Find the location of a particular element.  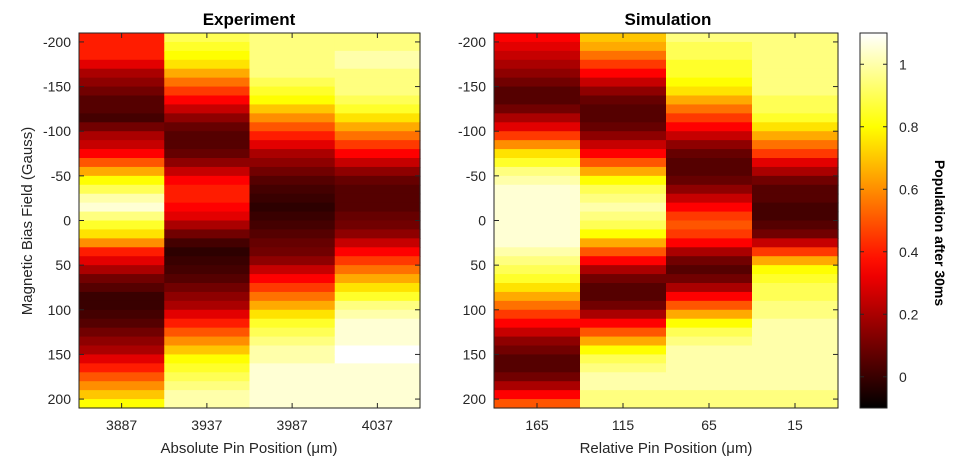

y-tick-label: -50 is located at coordinates (476, 176).